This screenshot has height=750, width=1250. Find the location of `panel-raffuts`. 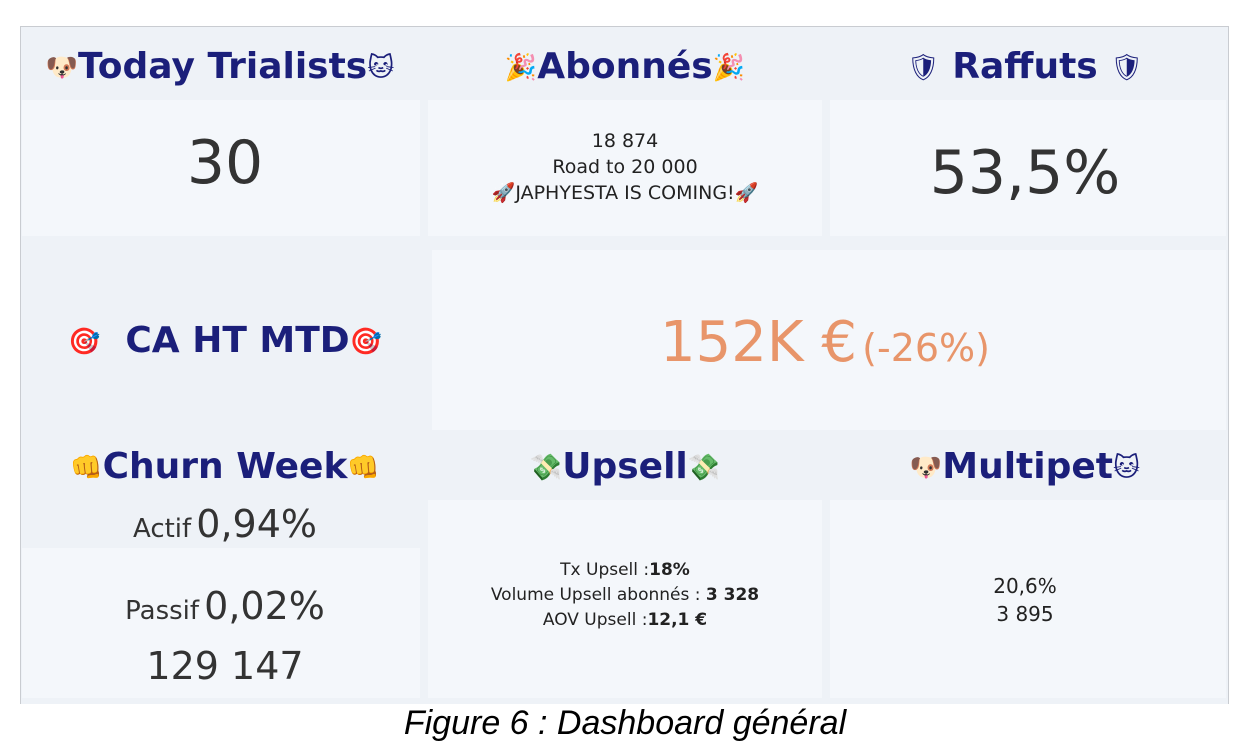

panel-raffuts is located at coordinates (1028, 168).